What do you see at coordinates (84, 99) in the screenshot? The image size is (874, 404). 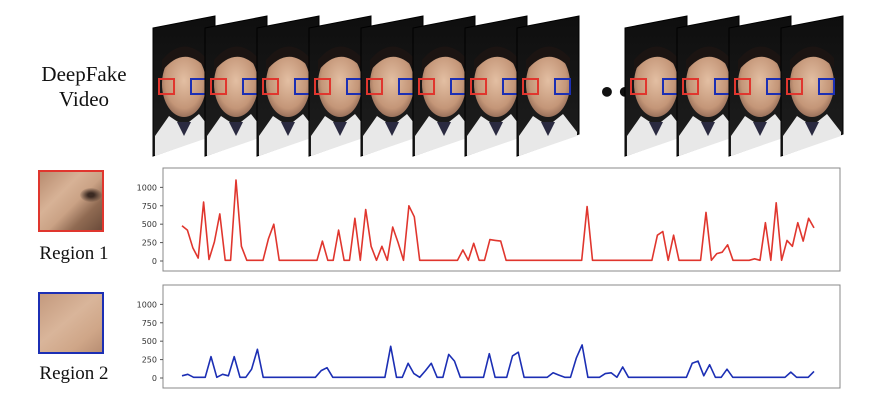 I see `video-label-line2: Video` at bounding box center [84, 99].